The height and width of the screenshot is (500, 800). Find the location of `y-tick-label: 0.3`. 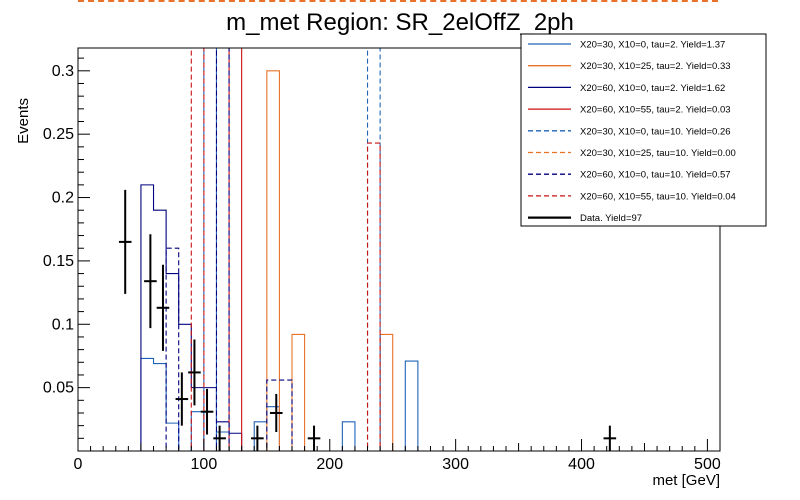

y-tick-label: 0.3 is located at coordinates (63, 71).